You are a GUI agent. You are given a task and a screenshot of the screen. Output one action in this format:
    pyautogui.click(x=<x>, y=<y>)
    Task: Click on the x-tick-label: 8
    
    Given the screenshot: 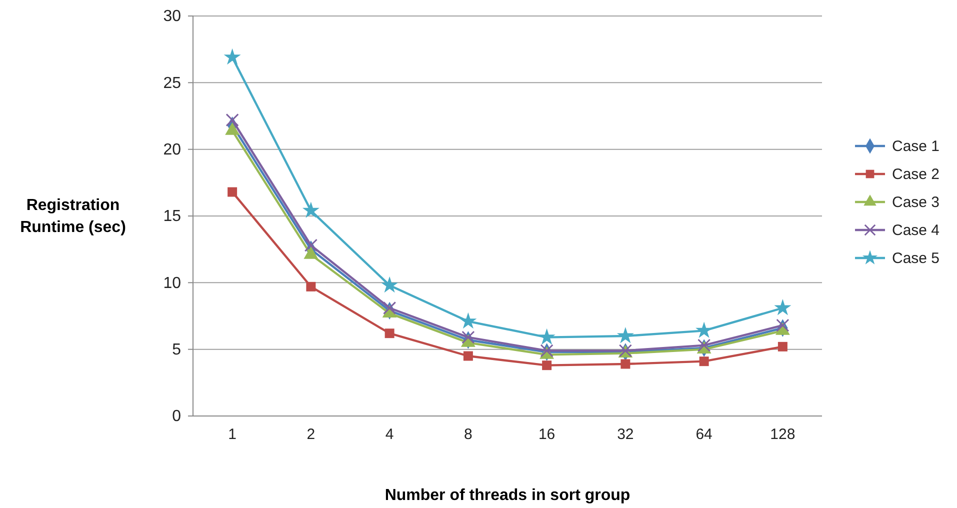 What is the action you would take?
    pyautogui.click(x=468, y=434)
    